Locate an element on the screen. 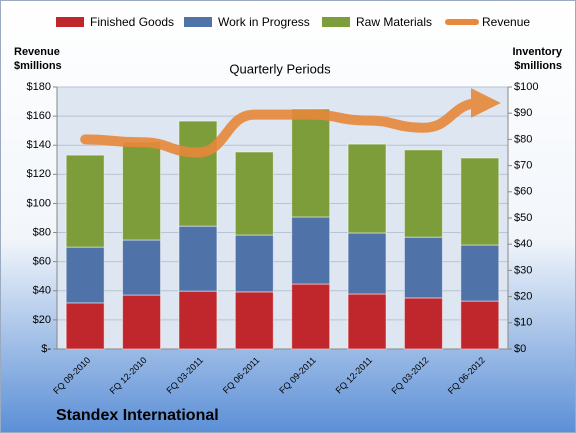 The height and width of the screenshot is (433, 576). y2-tick-label: $80 is located at coordinates (523, 139).